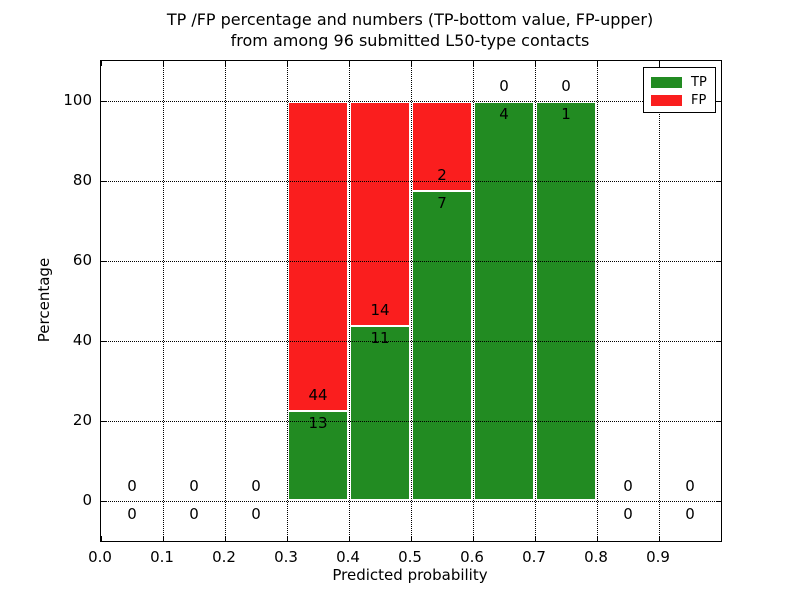 This screenshot has height=600, width=800. I want to click on x-tick-label: 0.3, so click(286, 557).